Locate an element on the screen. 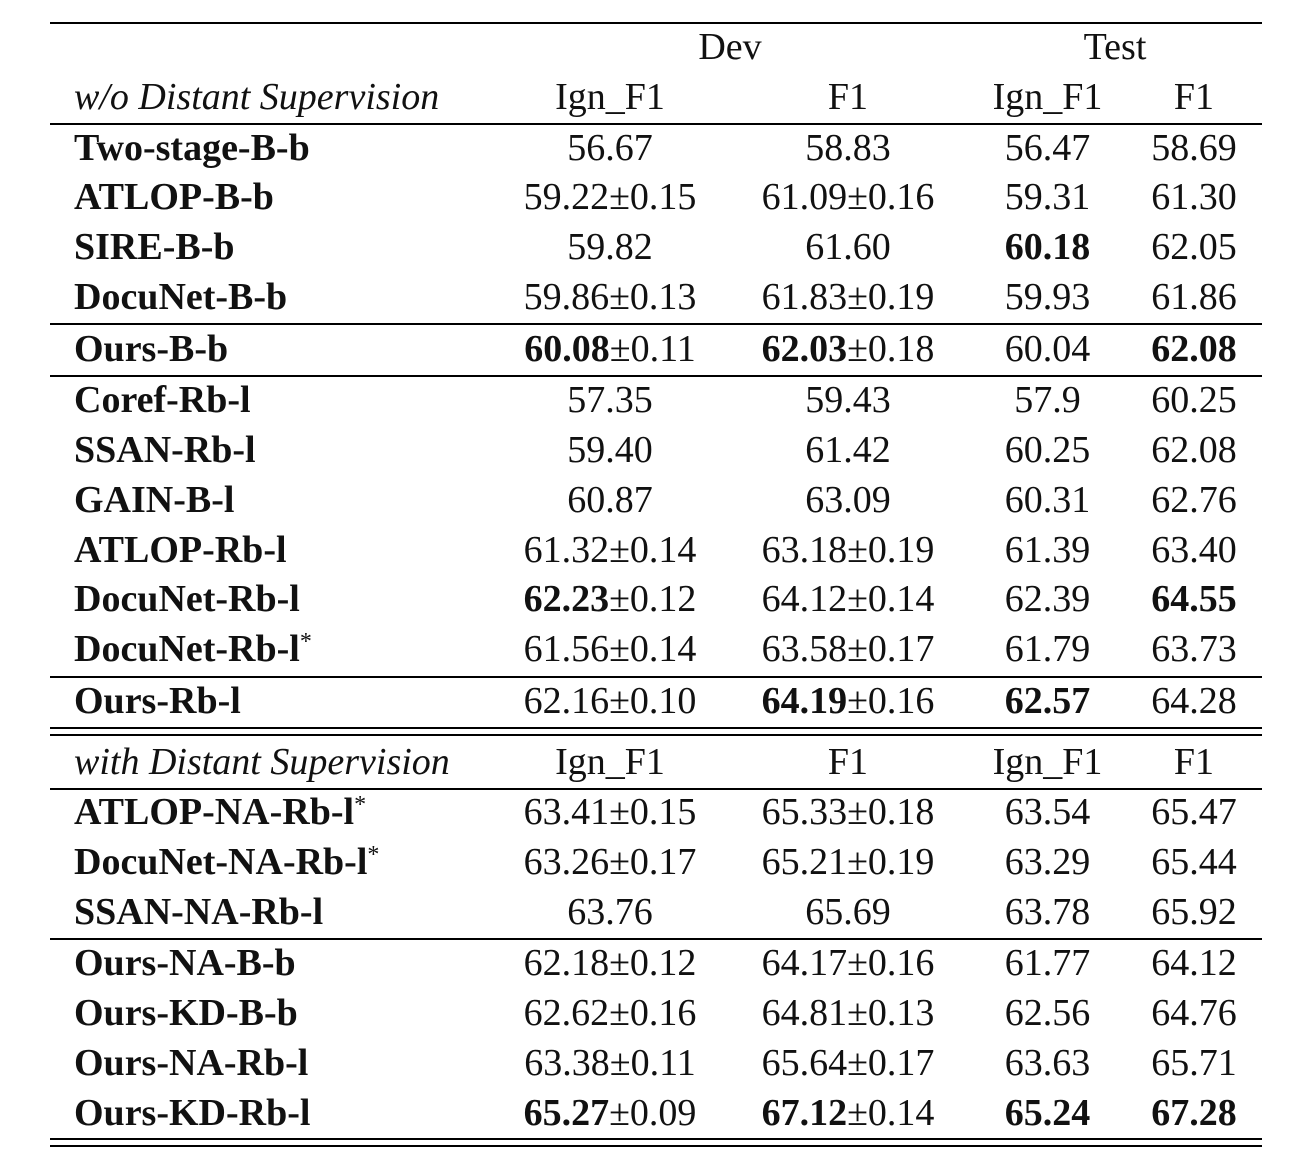  table-row: Ours-B-b 60.08±0.11 62.03±0.18 60.04 62.08 is located at coordinates (651, 349).